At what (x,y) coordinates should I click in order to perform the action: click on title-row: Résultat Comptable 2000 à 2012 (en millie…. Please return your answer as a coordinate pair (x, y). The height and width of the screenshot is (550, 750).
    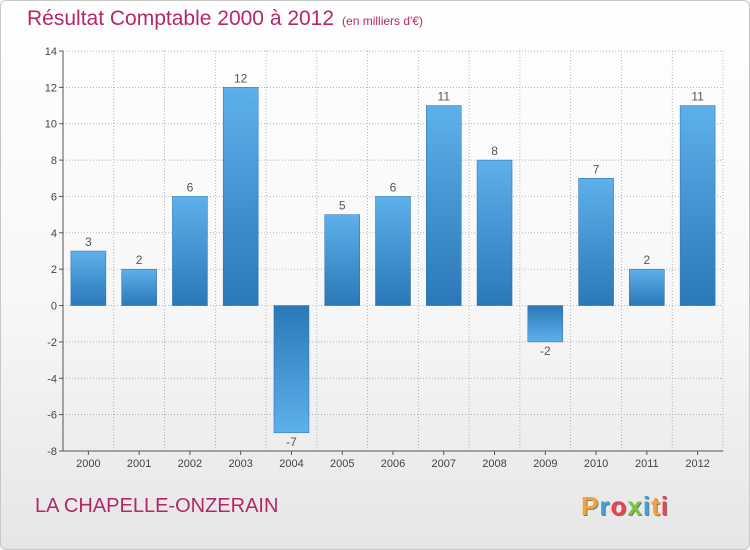
    Looking at the image, I should click on (225, 19).